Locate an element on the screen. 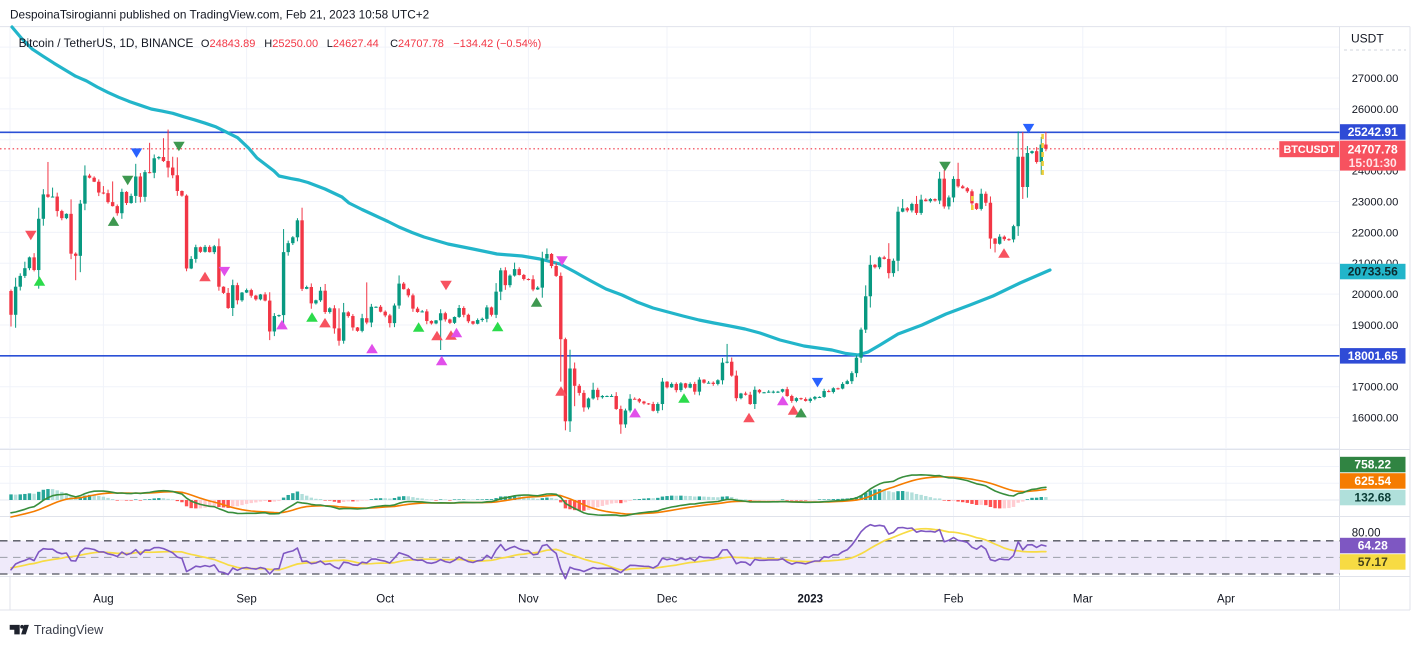  svg-text: 20733.56 is located at coordinates (1373, 272).